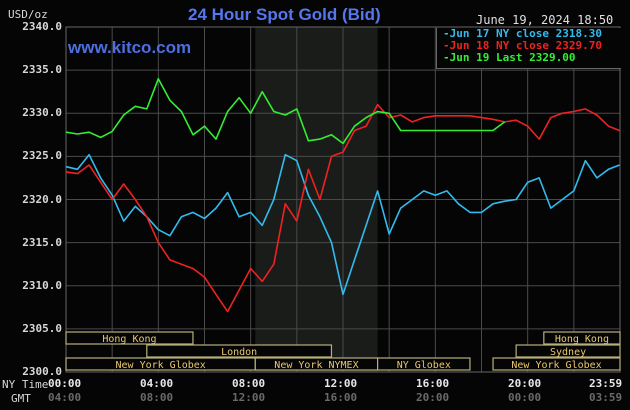 This screenshot has height=410, width=630. What do you see at coordinates (42, 112) in the screenshot?
I see `y-tick: 2330.0` at bounding box center [42, 112].